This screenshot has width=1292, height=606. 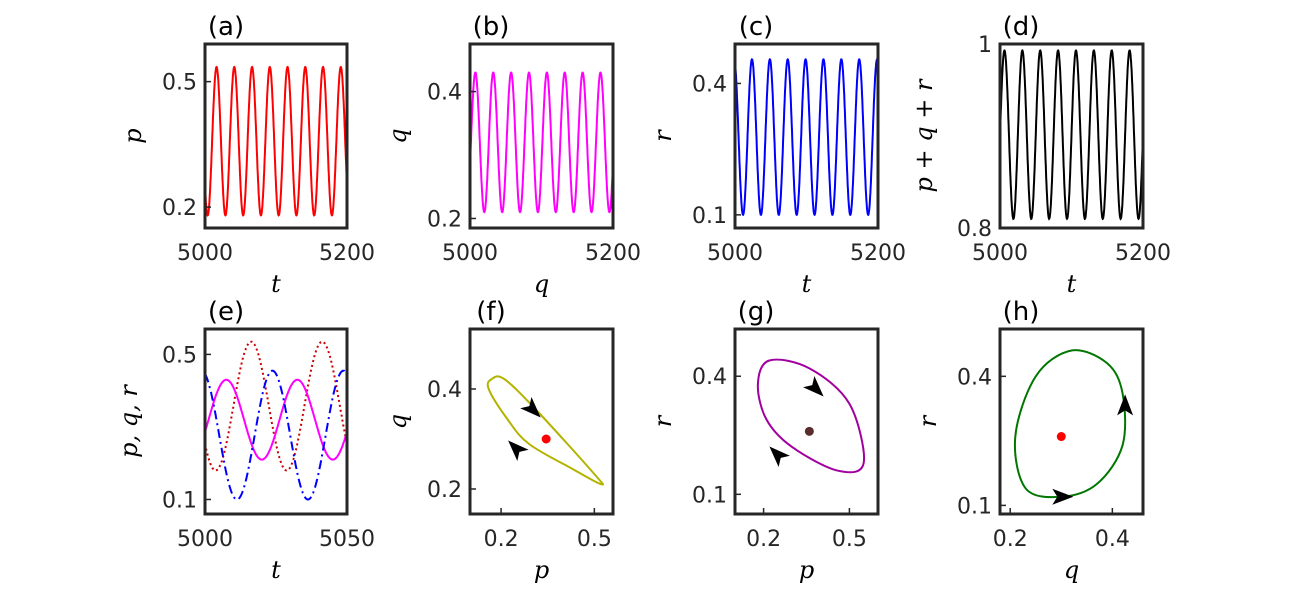 What do you see at coordinates (133, 135) in the screenshot?
I see `y-axis-label: p` at bounding box center [133, 135].